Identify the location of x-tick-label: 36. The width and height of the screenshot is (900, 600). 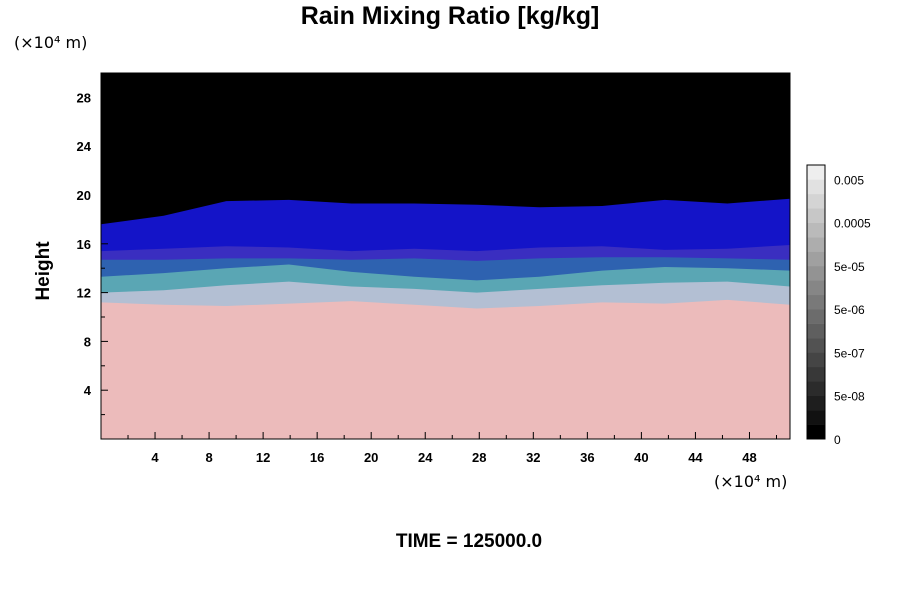
(587, 457).